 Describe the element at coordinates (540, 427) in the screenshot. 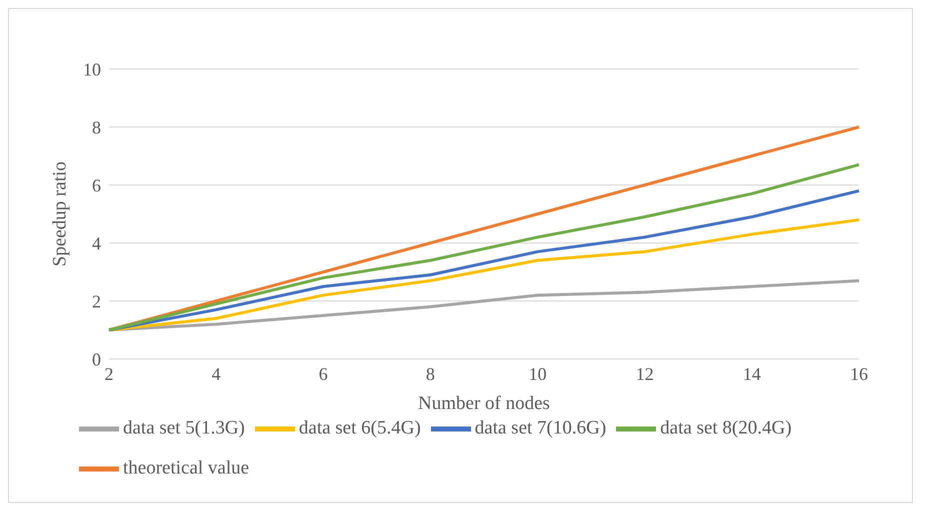

I see `legend-label: data set 7(10.6G)` at that location.